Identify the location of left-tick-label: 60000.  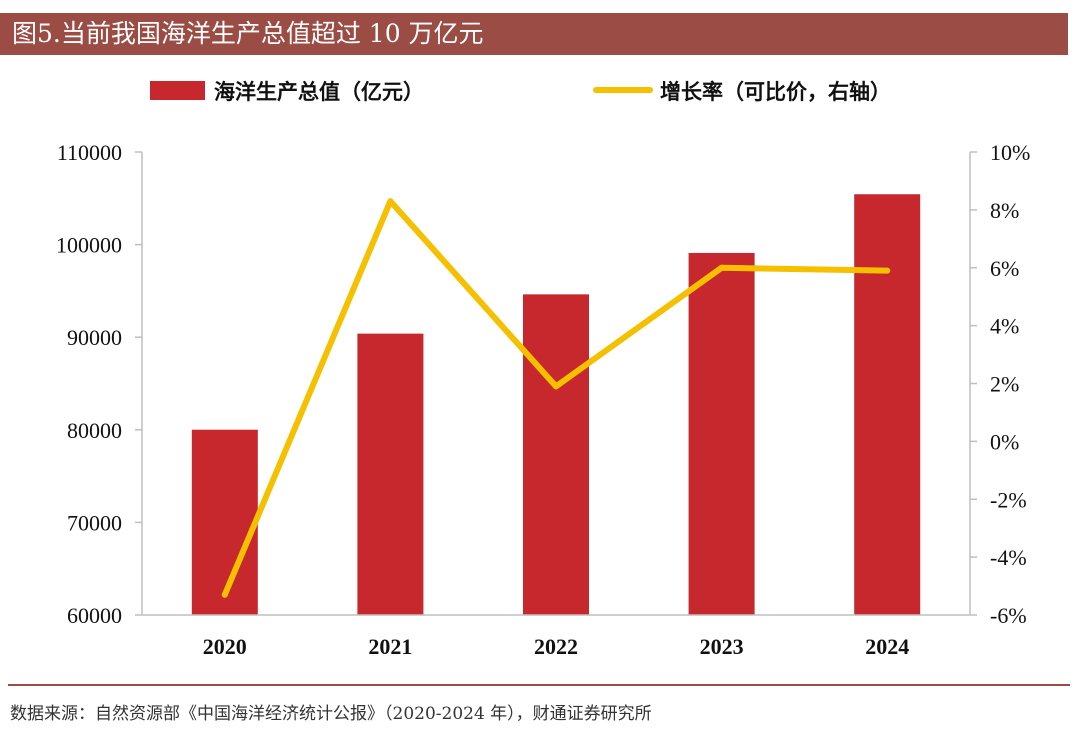
(94, 615).